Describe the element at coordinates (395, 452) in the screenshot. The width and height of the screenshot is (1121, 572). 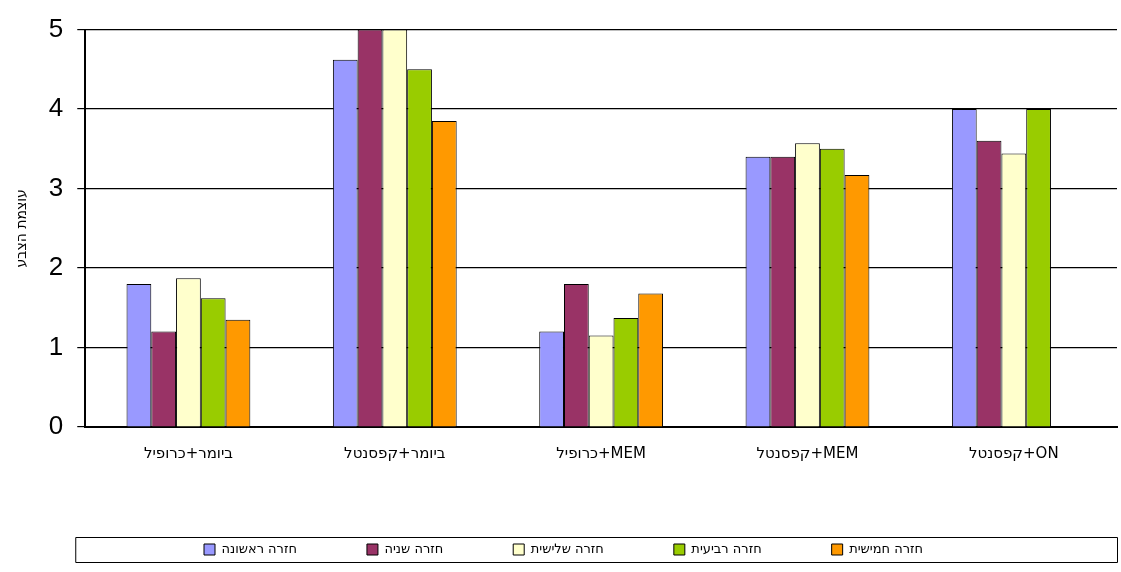
I see `x-tick-label: ביומר+קפסנטל` at that location.